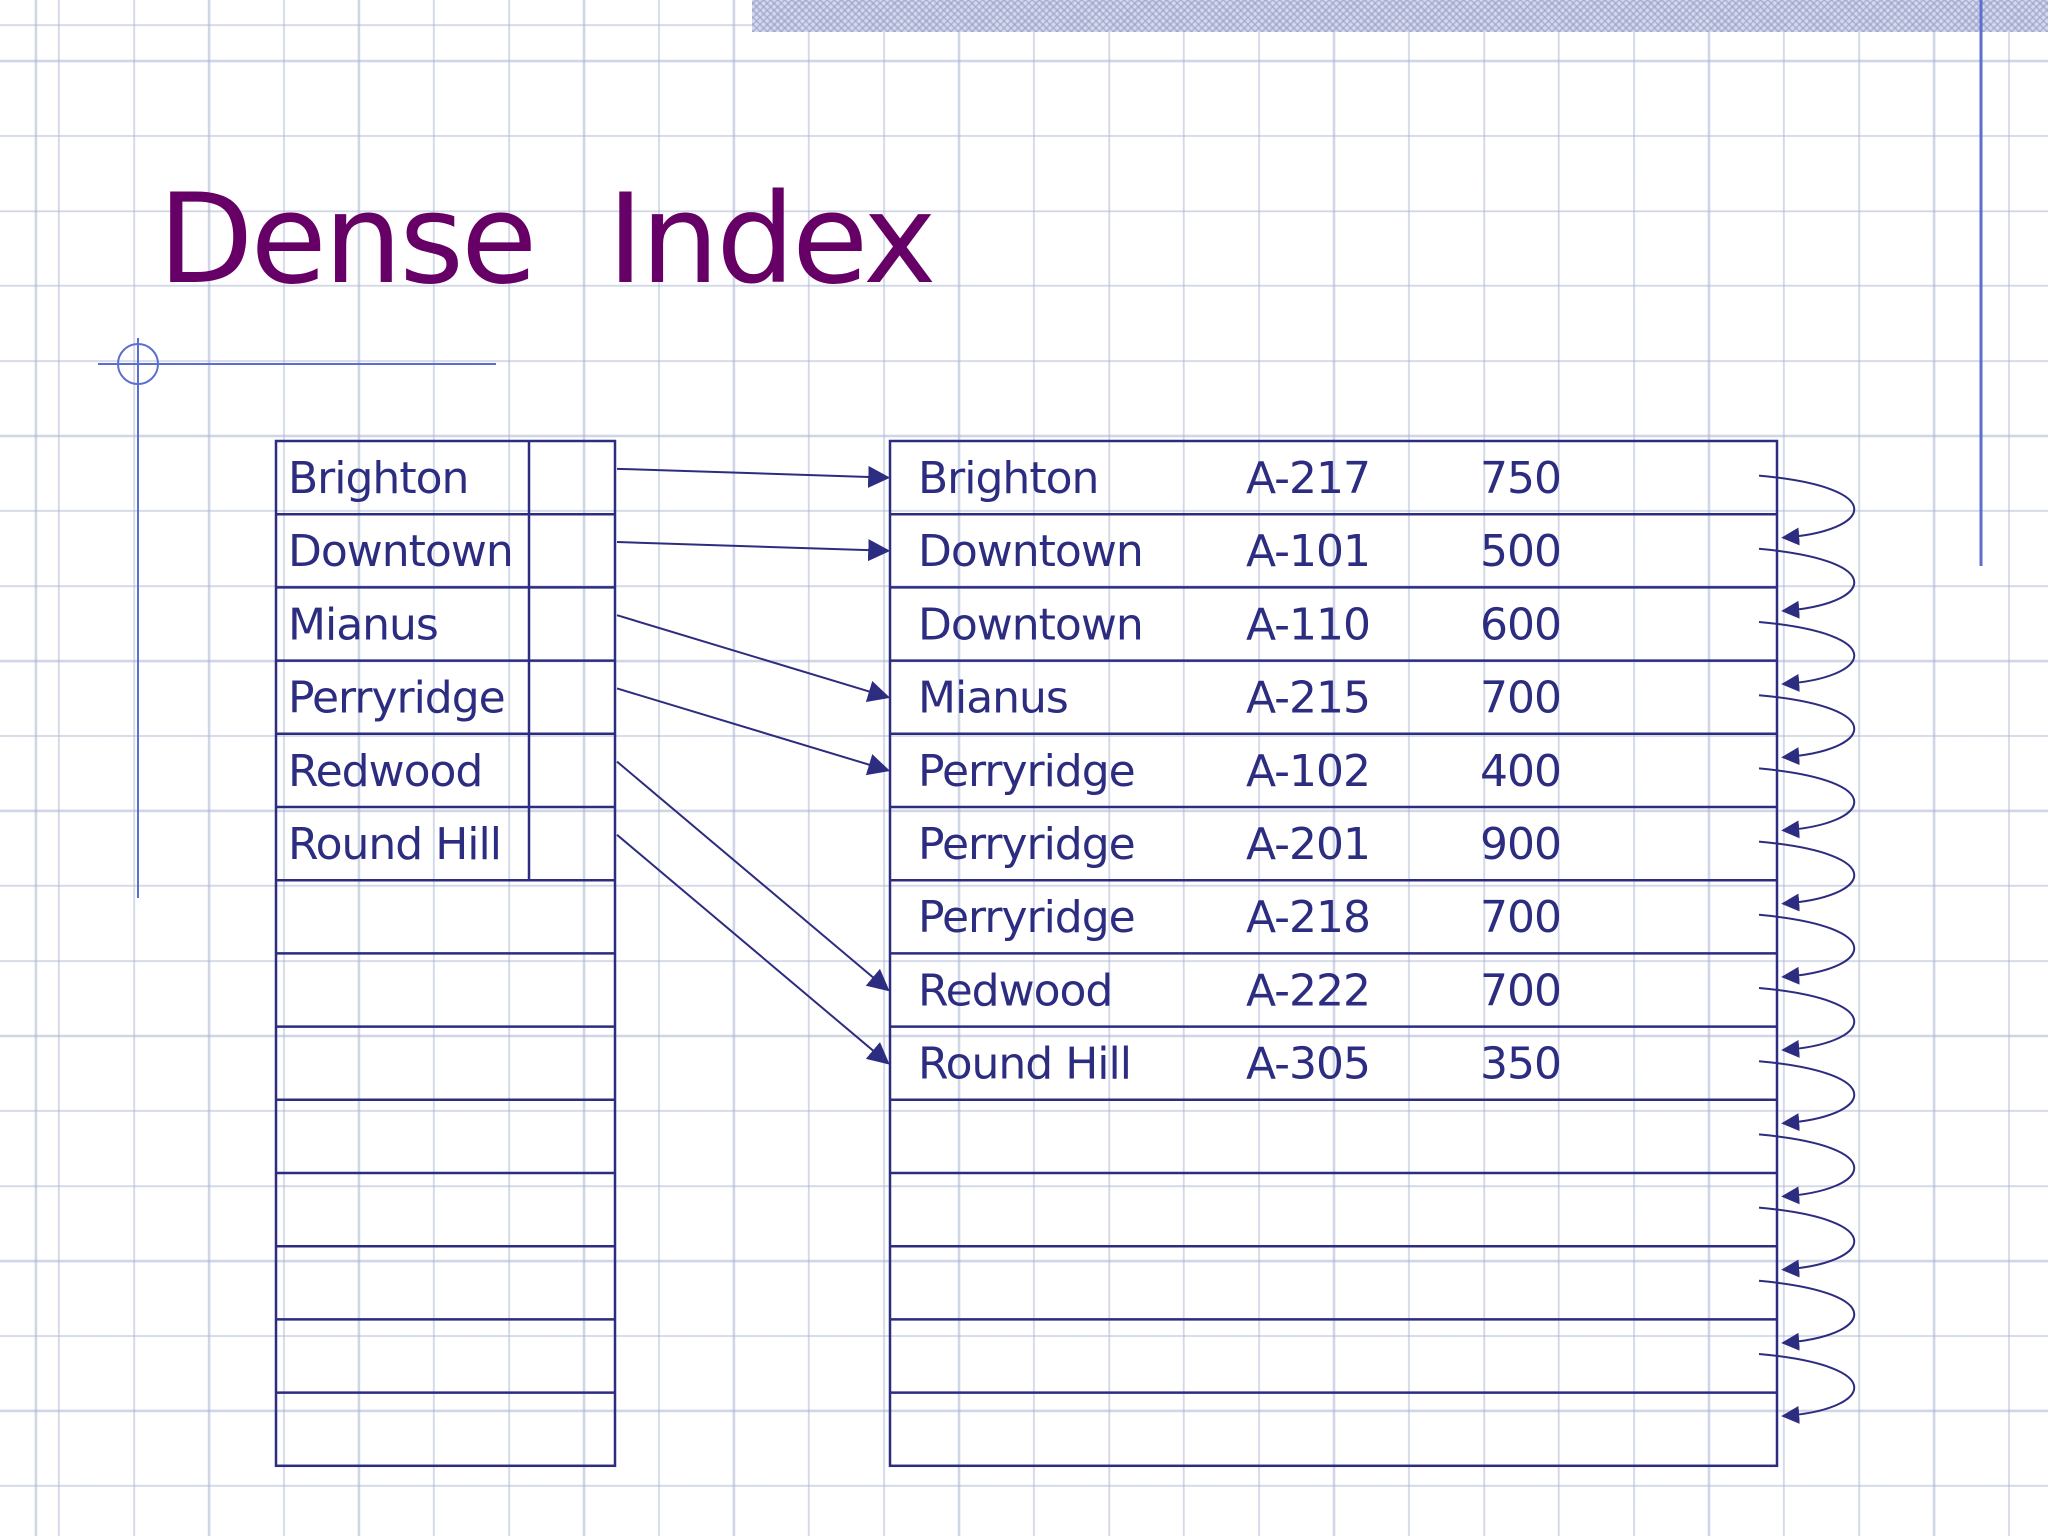 The width and height of the screenshot is (2048, 1536). I want to click on data-record-row: Downtown A-110 600, so click(1240, 624).